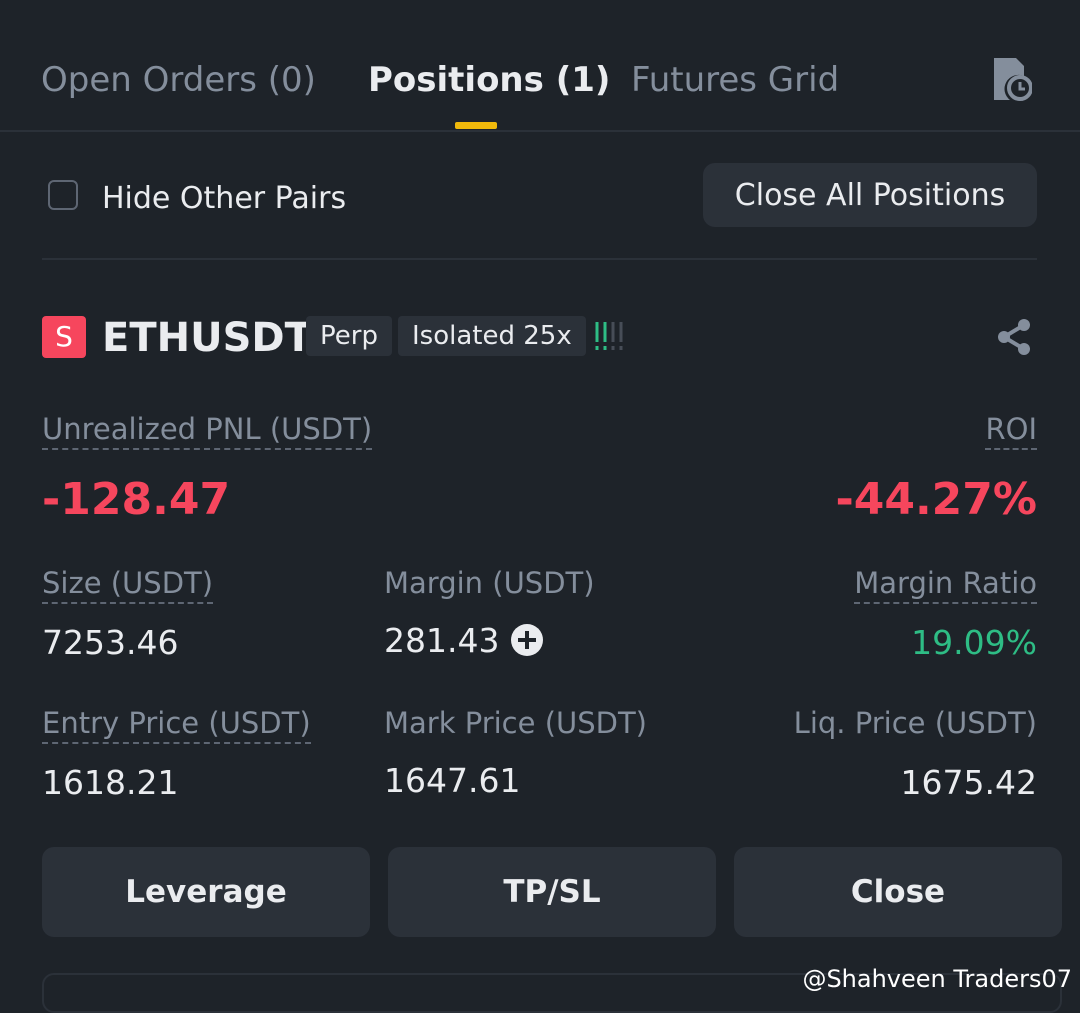 This screenshot has width=1080, height=1013. I want to click on pnl-value: -128.47, so click(136, 499).